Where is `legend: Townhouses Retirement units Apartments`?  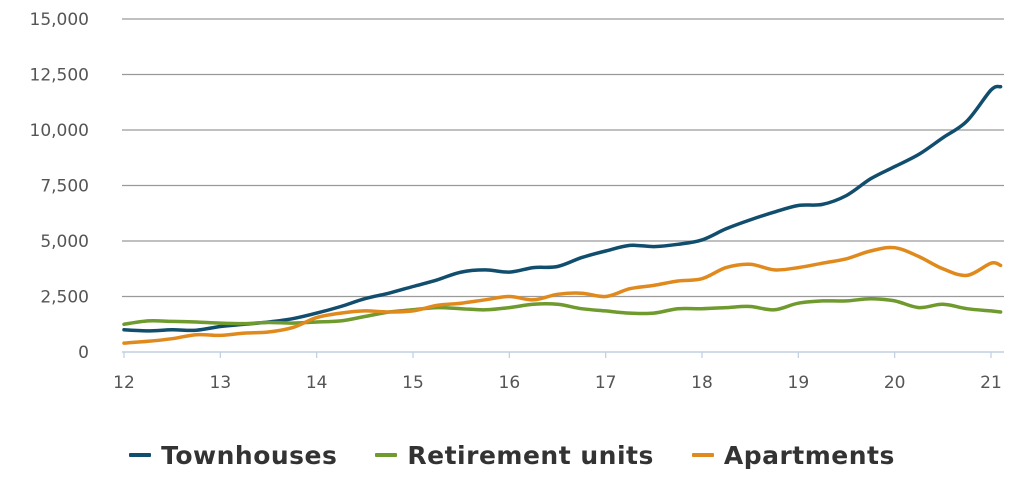 legend: Townhouses Retirement units Apartments is located at coordinates (512, 455).